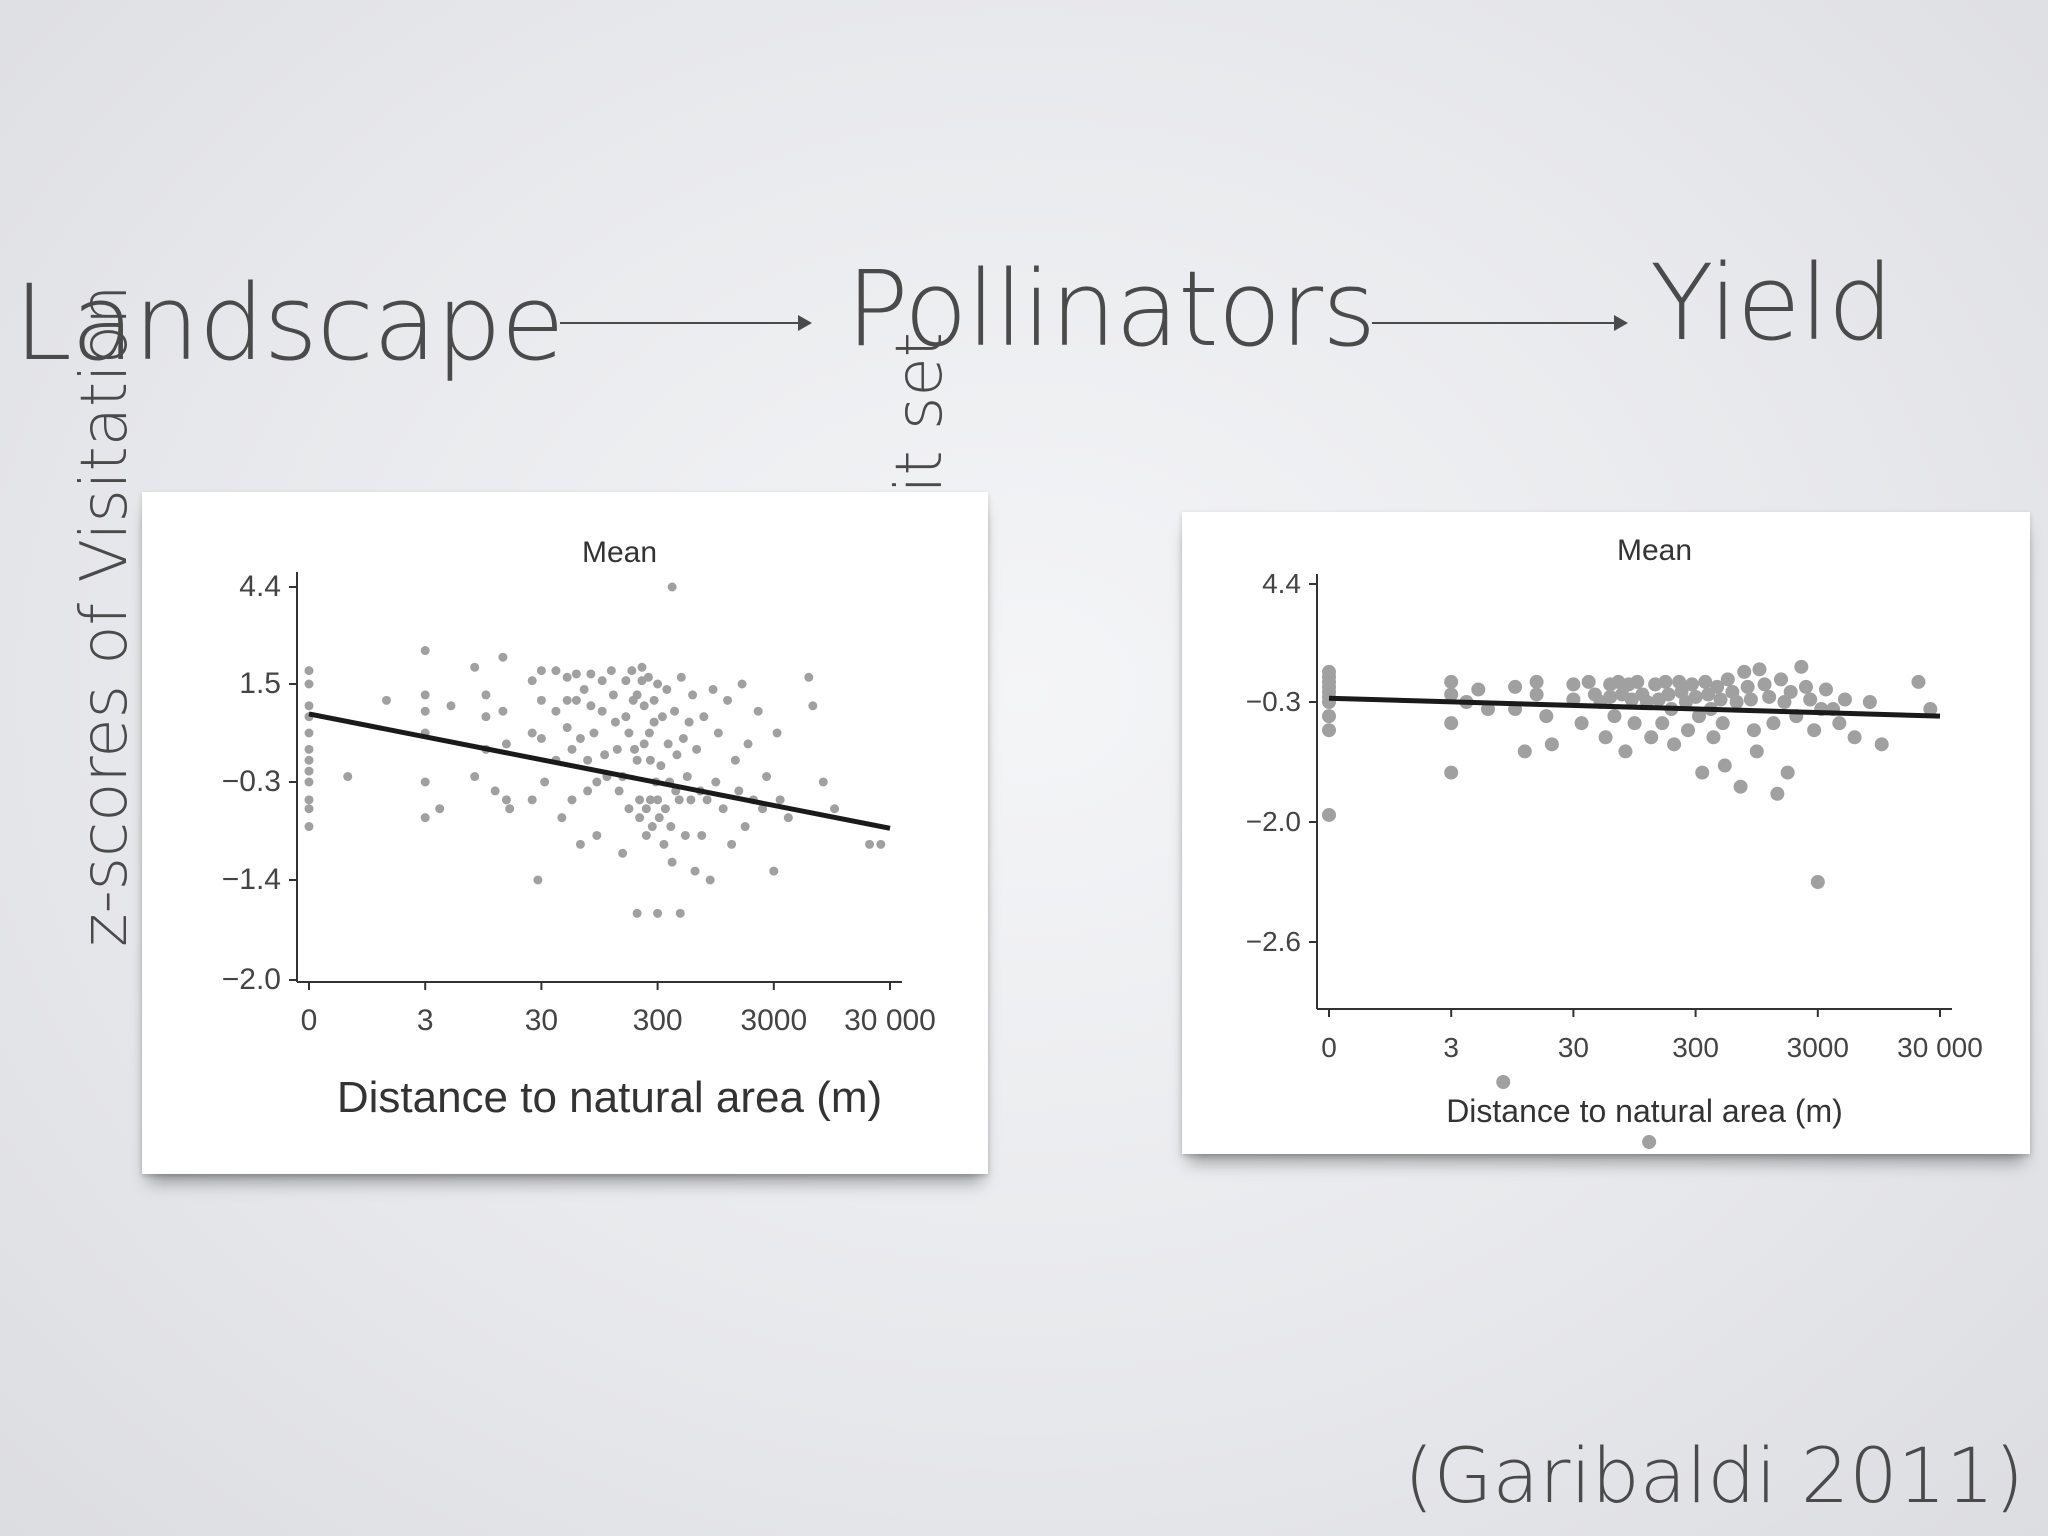  What do you see at coordinates (658, 1020) in the screenshot?
I see `x-tick-label: 300` at bounding box center [658, 1020].